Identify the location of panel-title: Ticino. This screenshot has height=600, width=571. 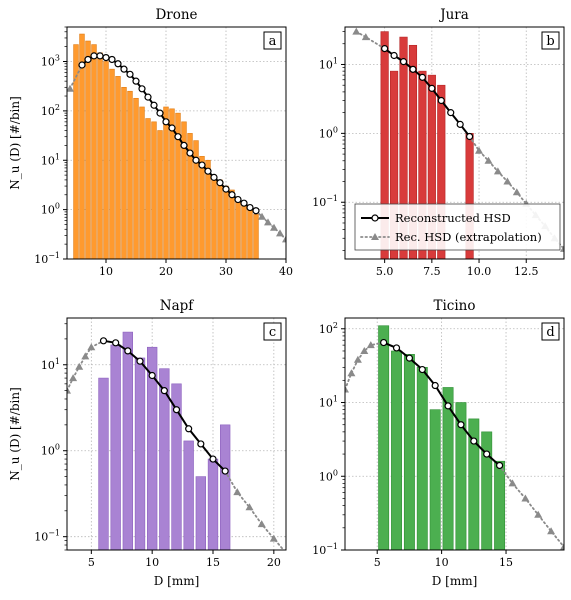
(454, 306).